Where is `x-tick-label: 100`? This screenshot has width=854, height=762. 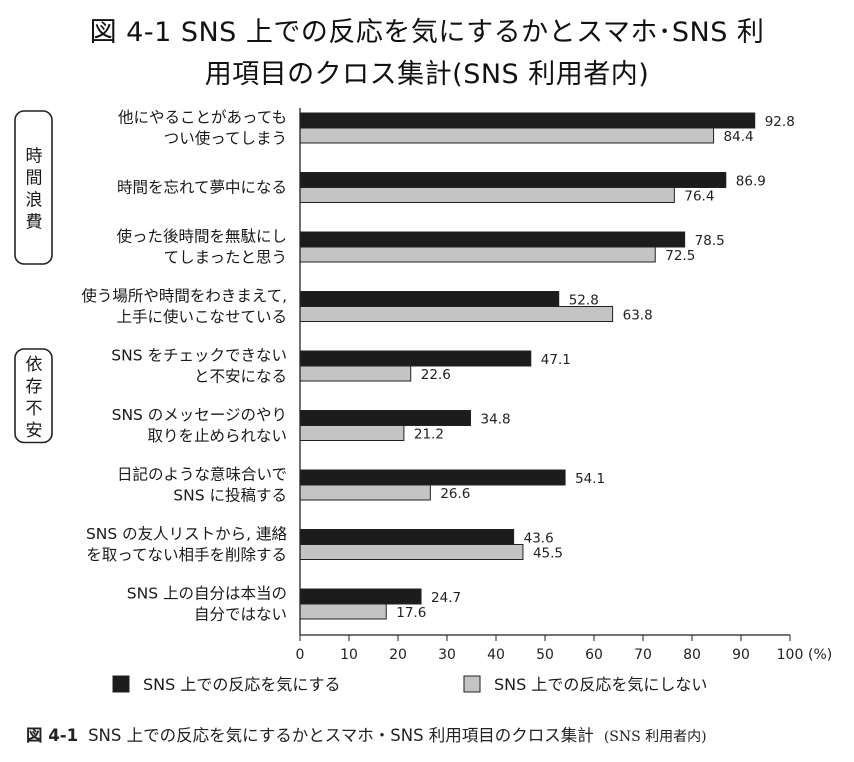
x-tick-label: 100 is located at coordinates (790, 655).